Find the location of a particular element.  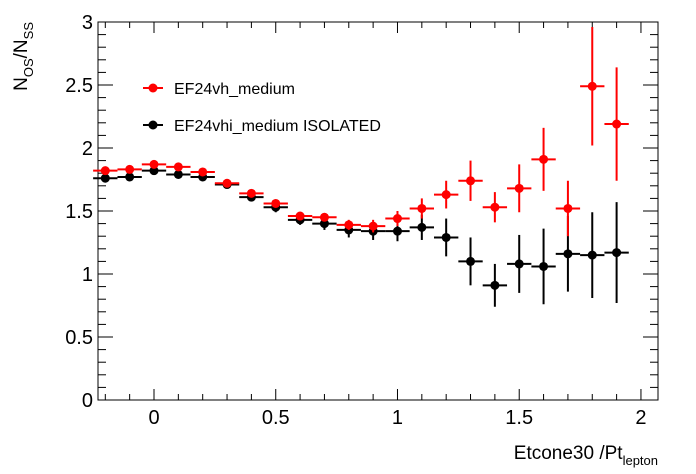

y-axis-title-slash: /N is located at coordinates (21, 48).